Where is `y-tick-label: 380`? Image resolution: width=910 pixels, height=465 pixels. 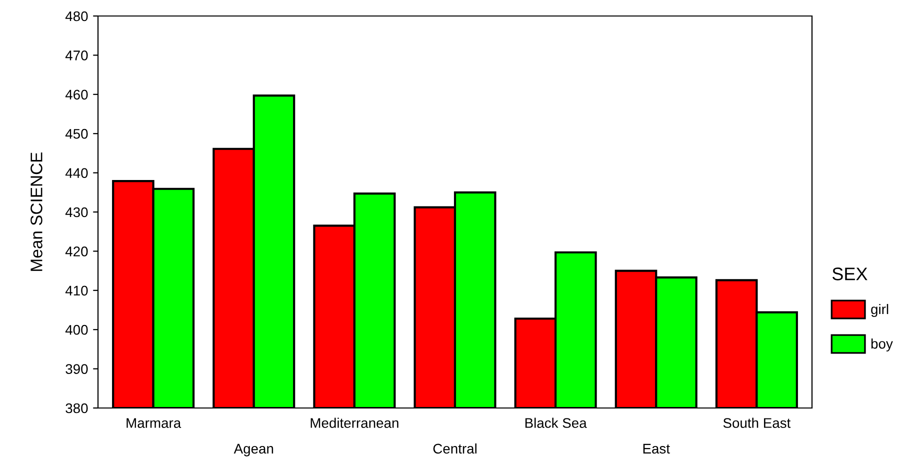
y-tick-label: 380 is located at coordinates (77, 408).